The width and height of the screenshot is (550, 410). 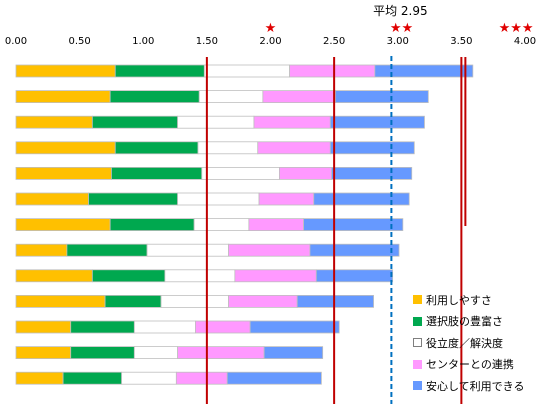 I want to click on x-tick-label: 1.00, so click(x=143, y=41).